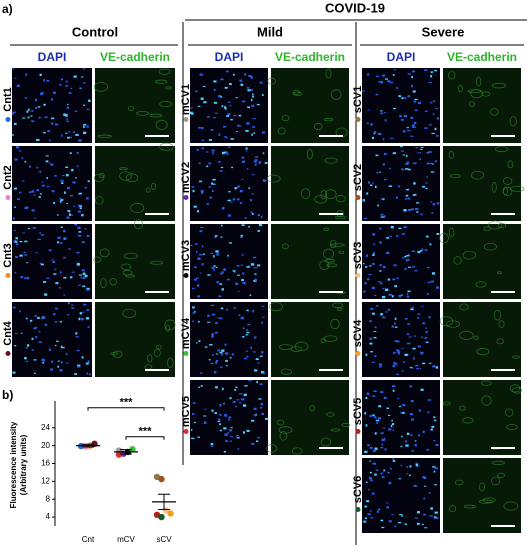 The width and height of the screenshot is (527, 550). I want to click on column-header: DAPI, so click(229, 57).